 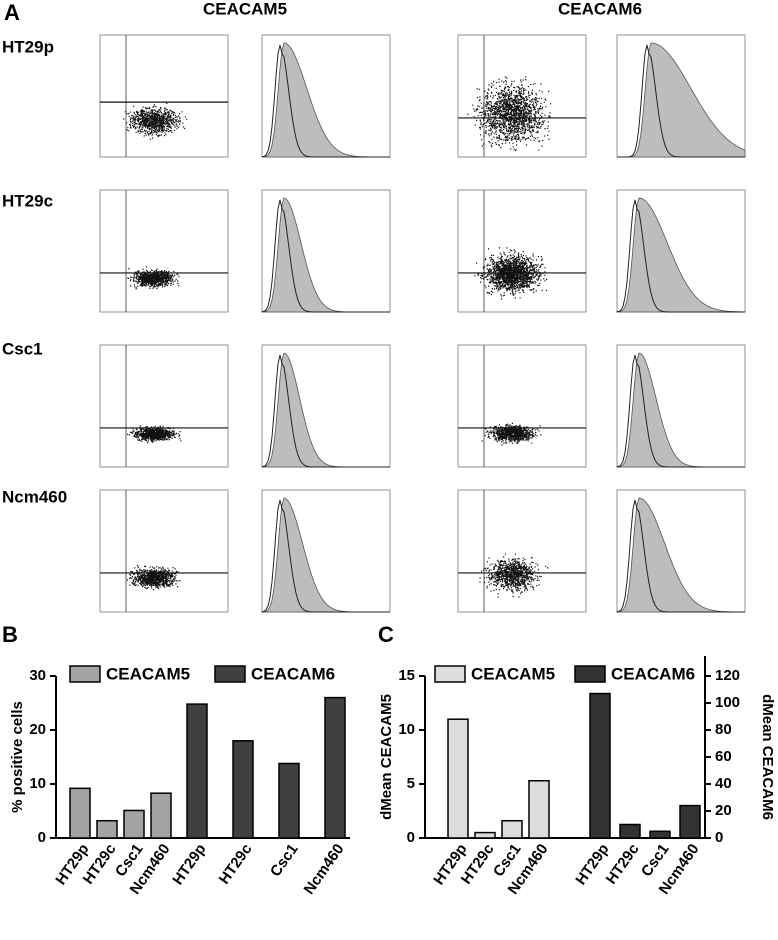 I want to click on panel-label: C, so click(x=386, y=634).